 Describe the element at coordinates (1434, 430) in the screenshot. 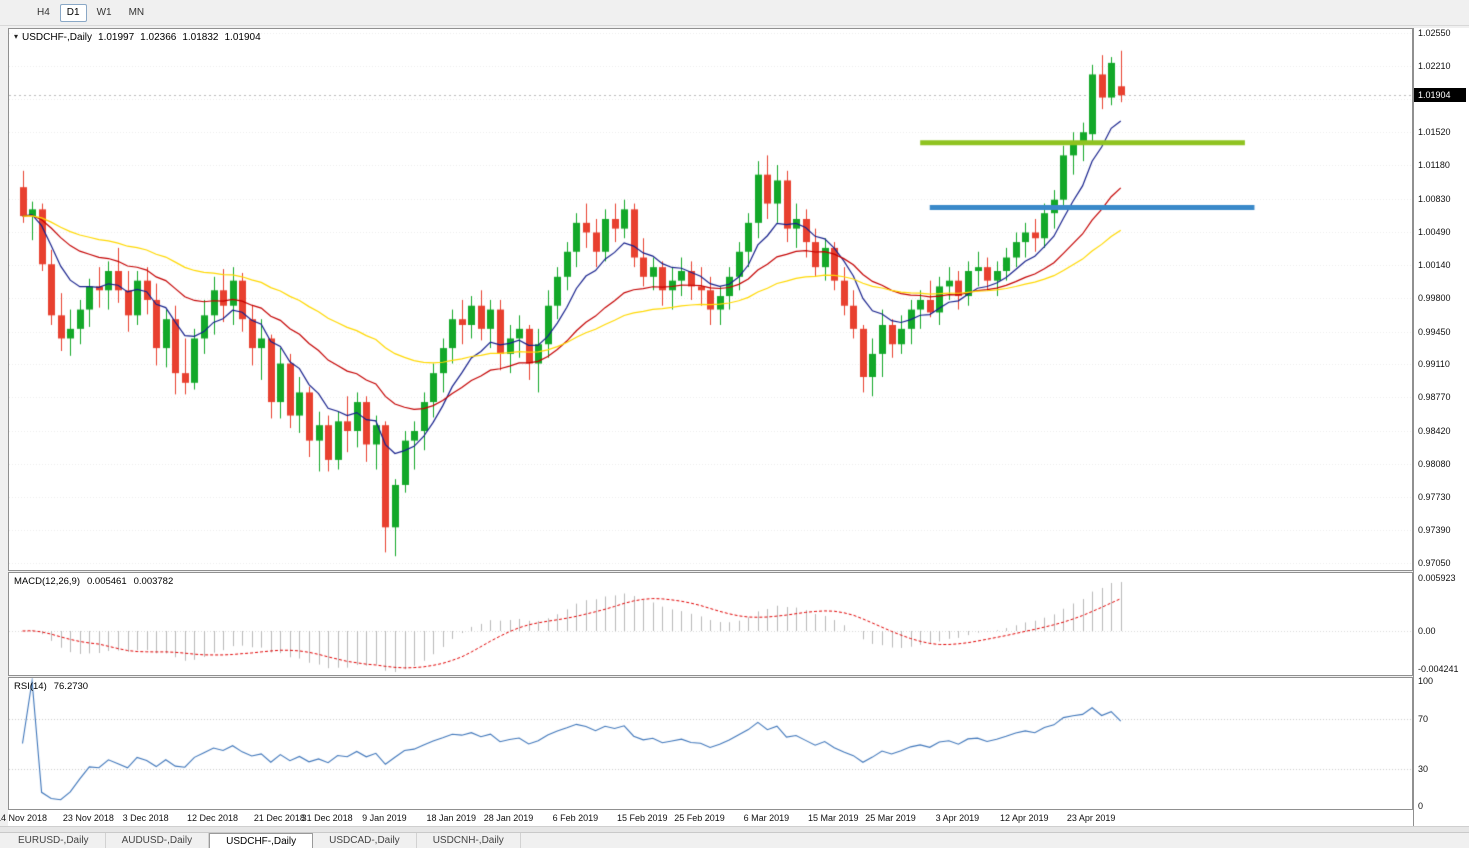

I see `price-scale-label: 0.98420` at that location.